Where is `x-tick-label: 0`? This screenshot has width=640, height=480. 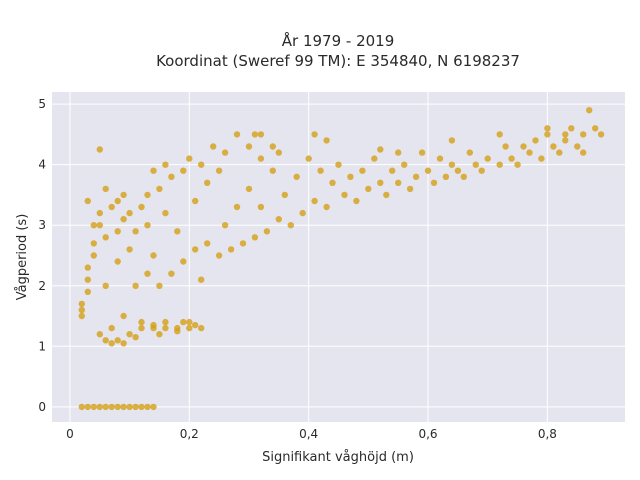 x-tick-label: 0 is located at coordinates (70, 434).